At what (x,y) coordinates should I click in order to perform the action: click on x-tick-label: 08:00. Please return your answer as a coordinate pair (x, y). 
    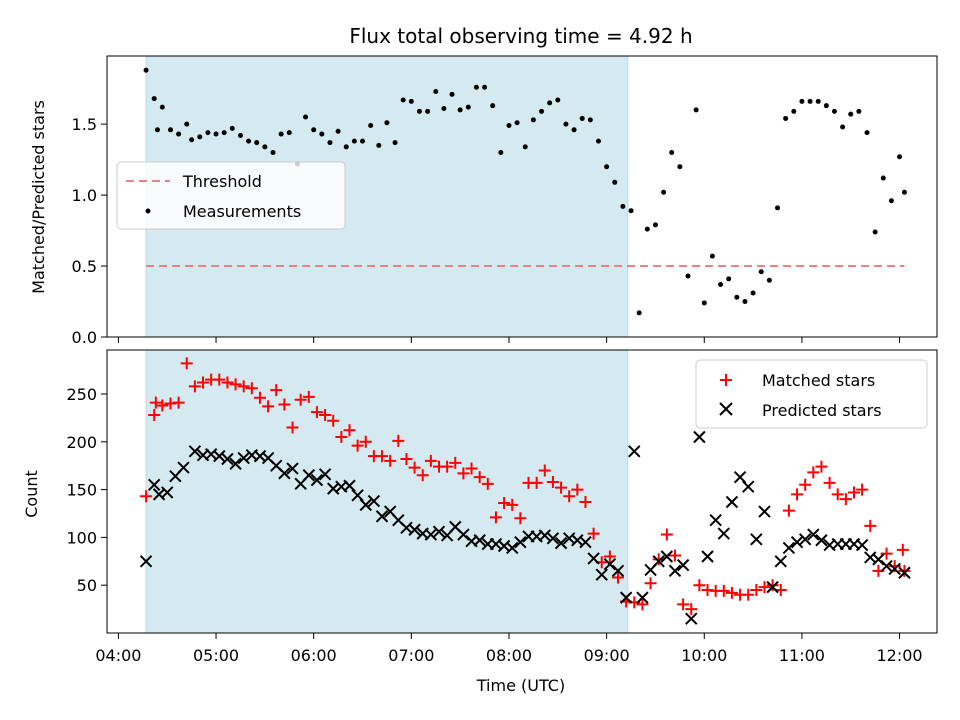
    Looking at the image, I should click on (509, 655).